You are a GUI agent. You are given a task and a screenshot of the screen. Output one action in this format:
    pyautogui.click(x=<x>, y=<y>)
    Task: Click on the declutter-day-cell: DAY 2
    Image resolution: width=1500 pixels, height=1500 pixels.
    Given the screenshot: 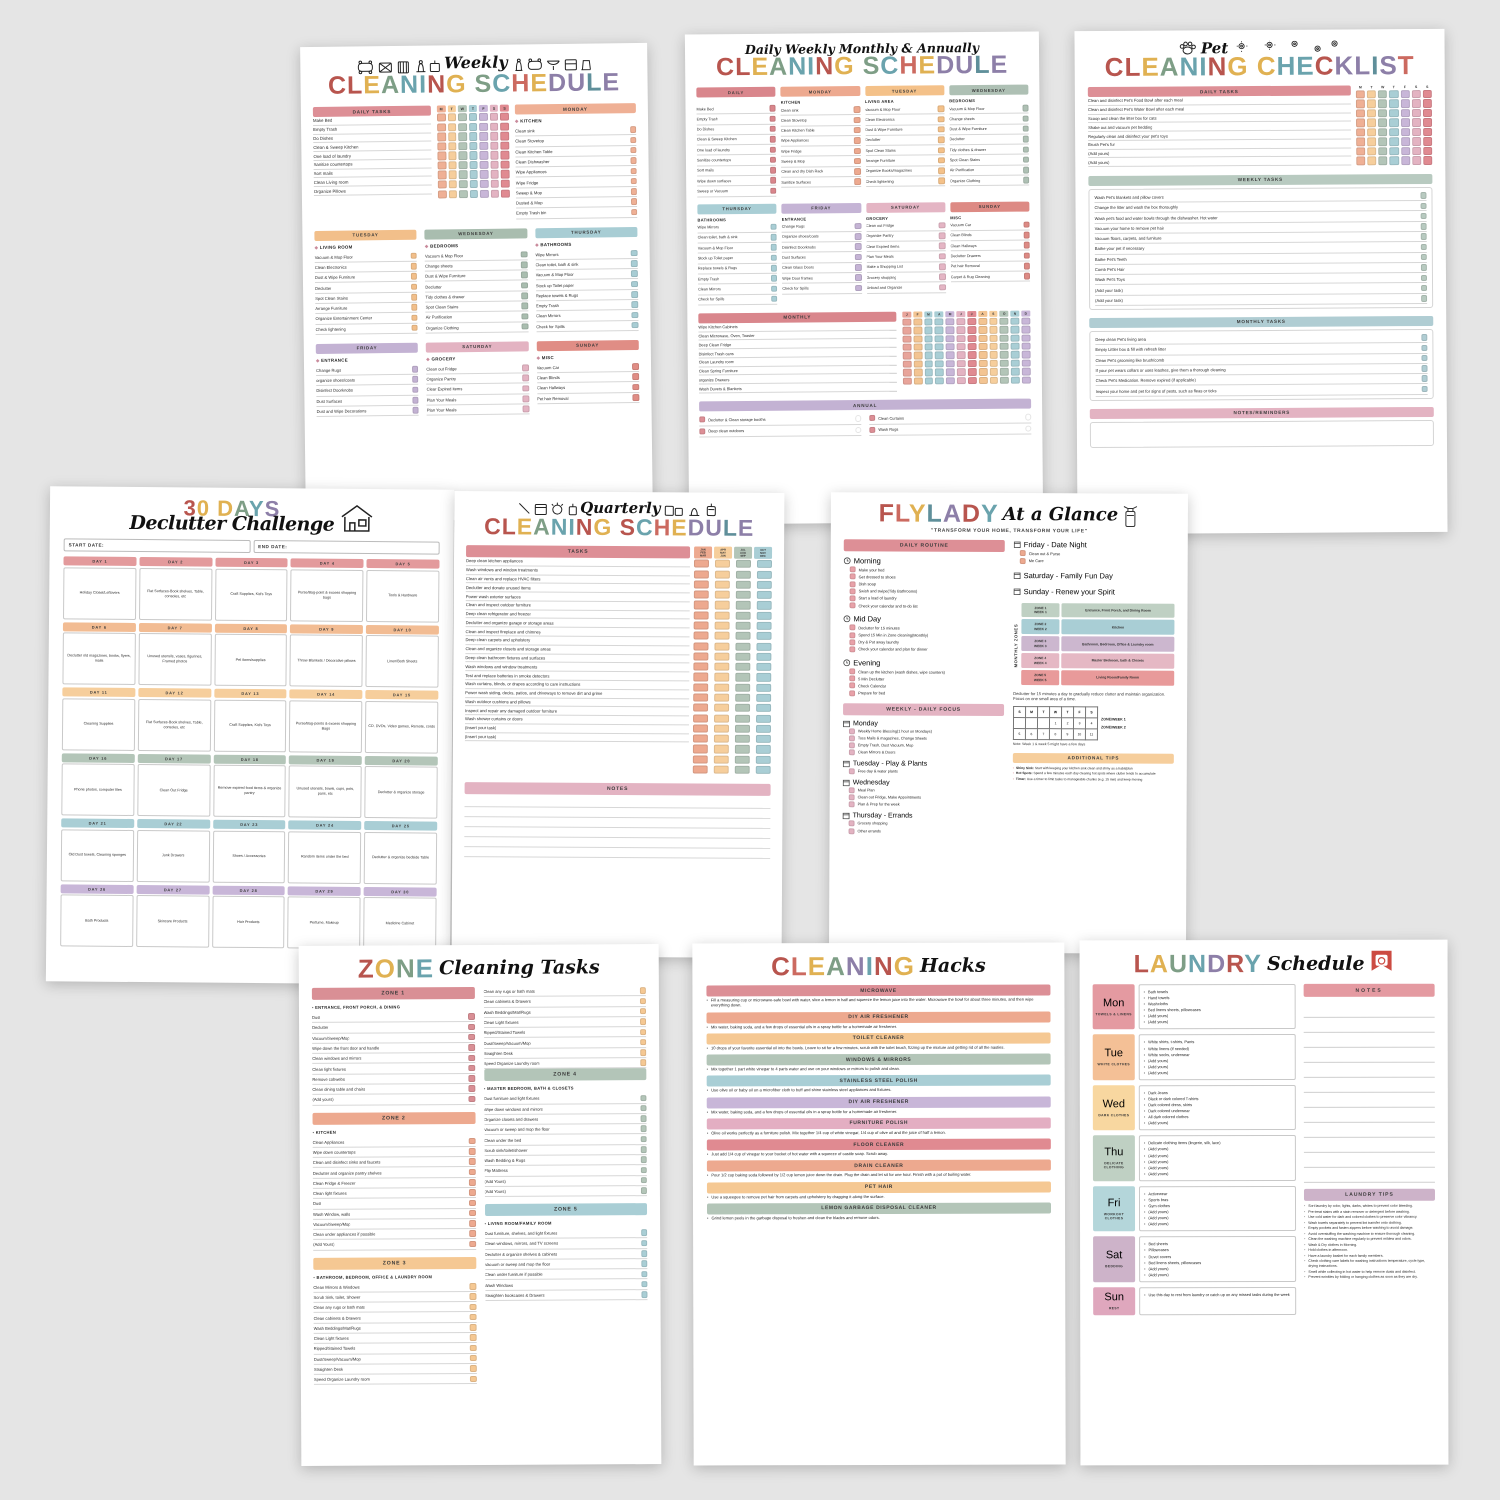 What is the action you would take?
    pyautogui.click(x=176, y=562)
    